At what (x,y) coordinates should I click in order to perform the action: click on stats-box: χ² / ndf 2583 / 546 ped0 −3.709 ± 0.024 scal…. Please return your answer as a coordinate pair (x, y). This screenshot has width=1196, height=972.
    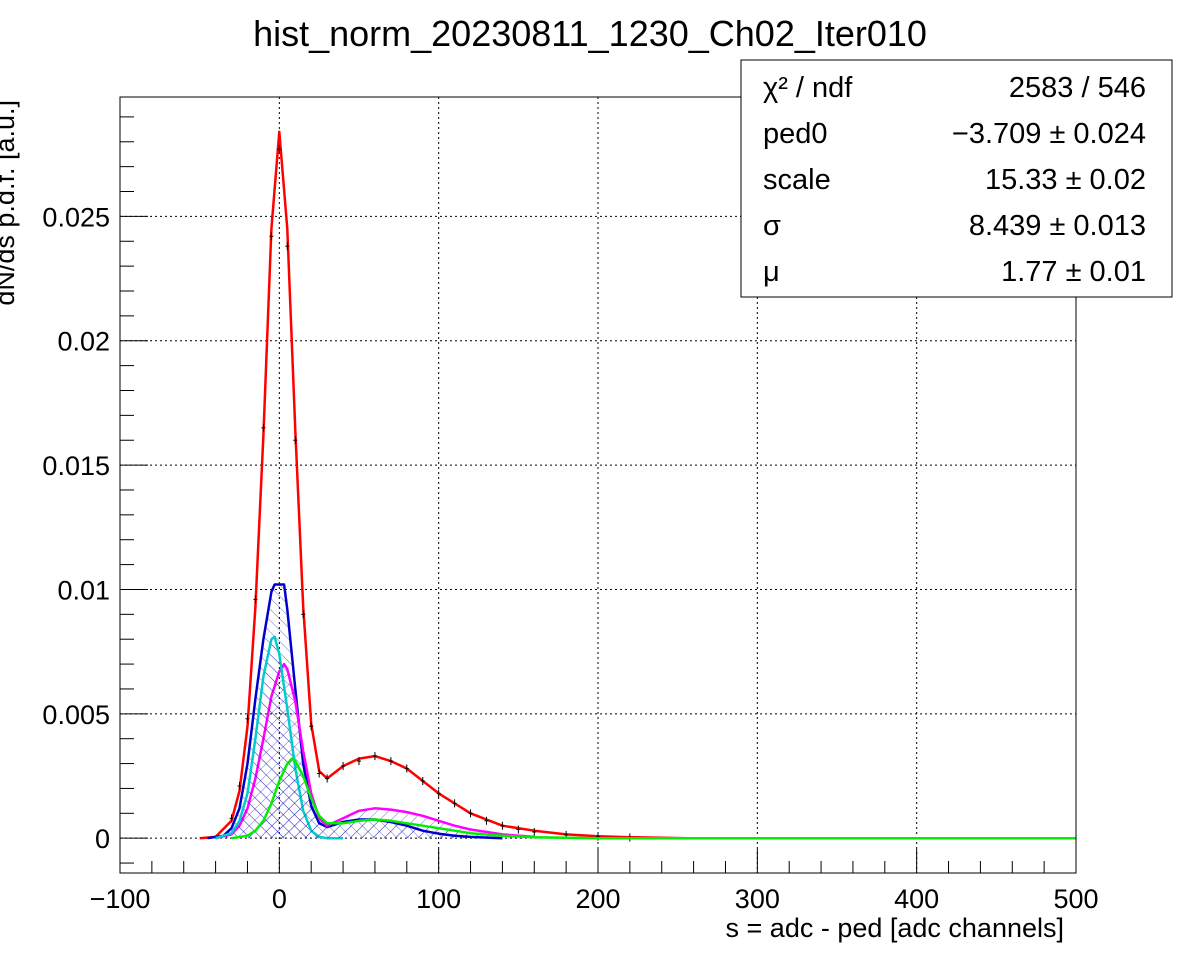
    Looking at the image, I should click on (956, 178).